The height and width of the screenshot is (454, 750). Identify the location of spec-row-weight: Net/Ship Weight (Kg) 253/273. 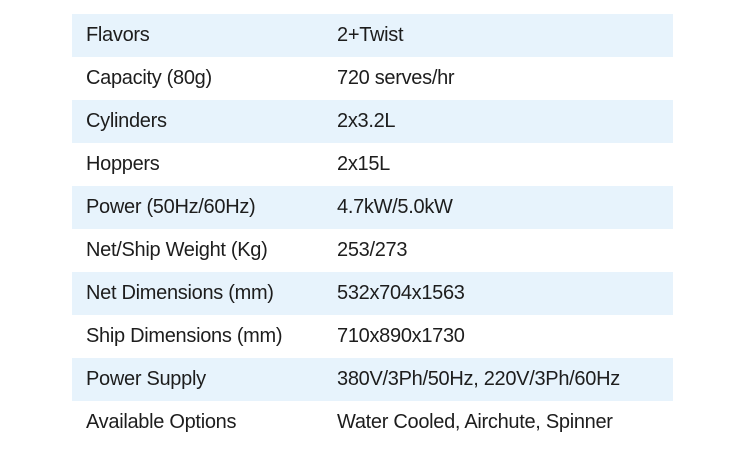
(372, 250).